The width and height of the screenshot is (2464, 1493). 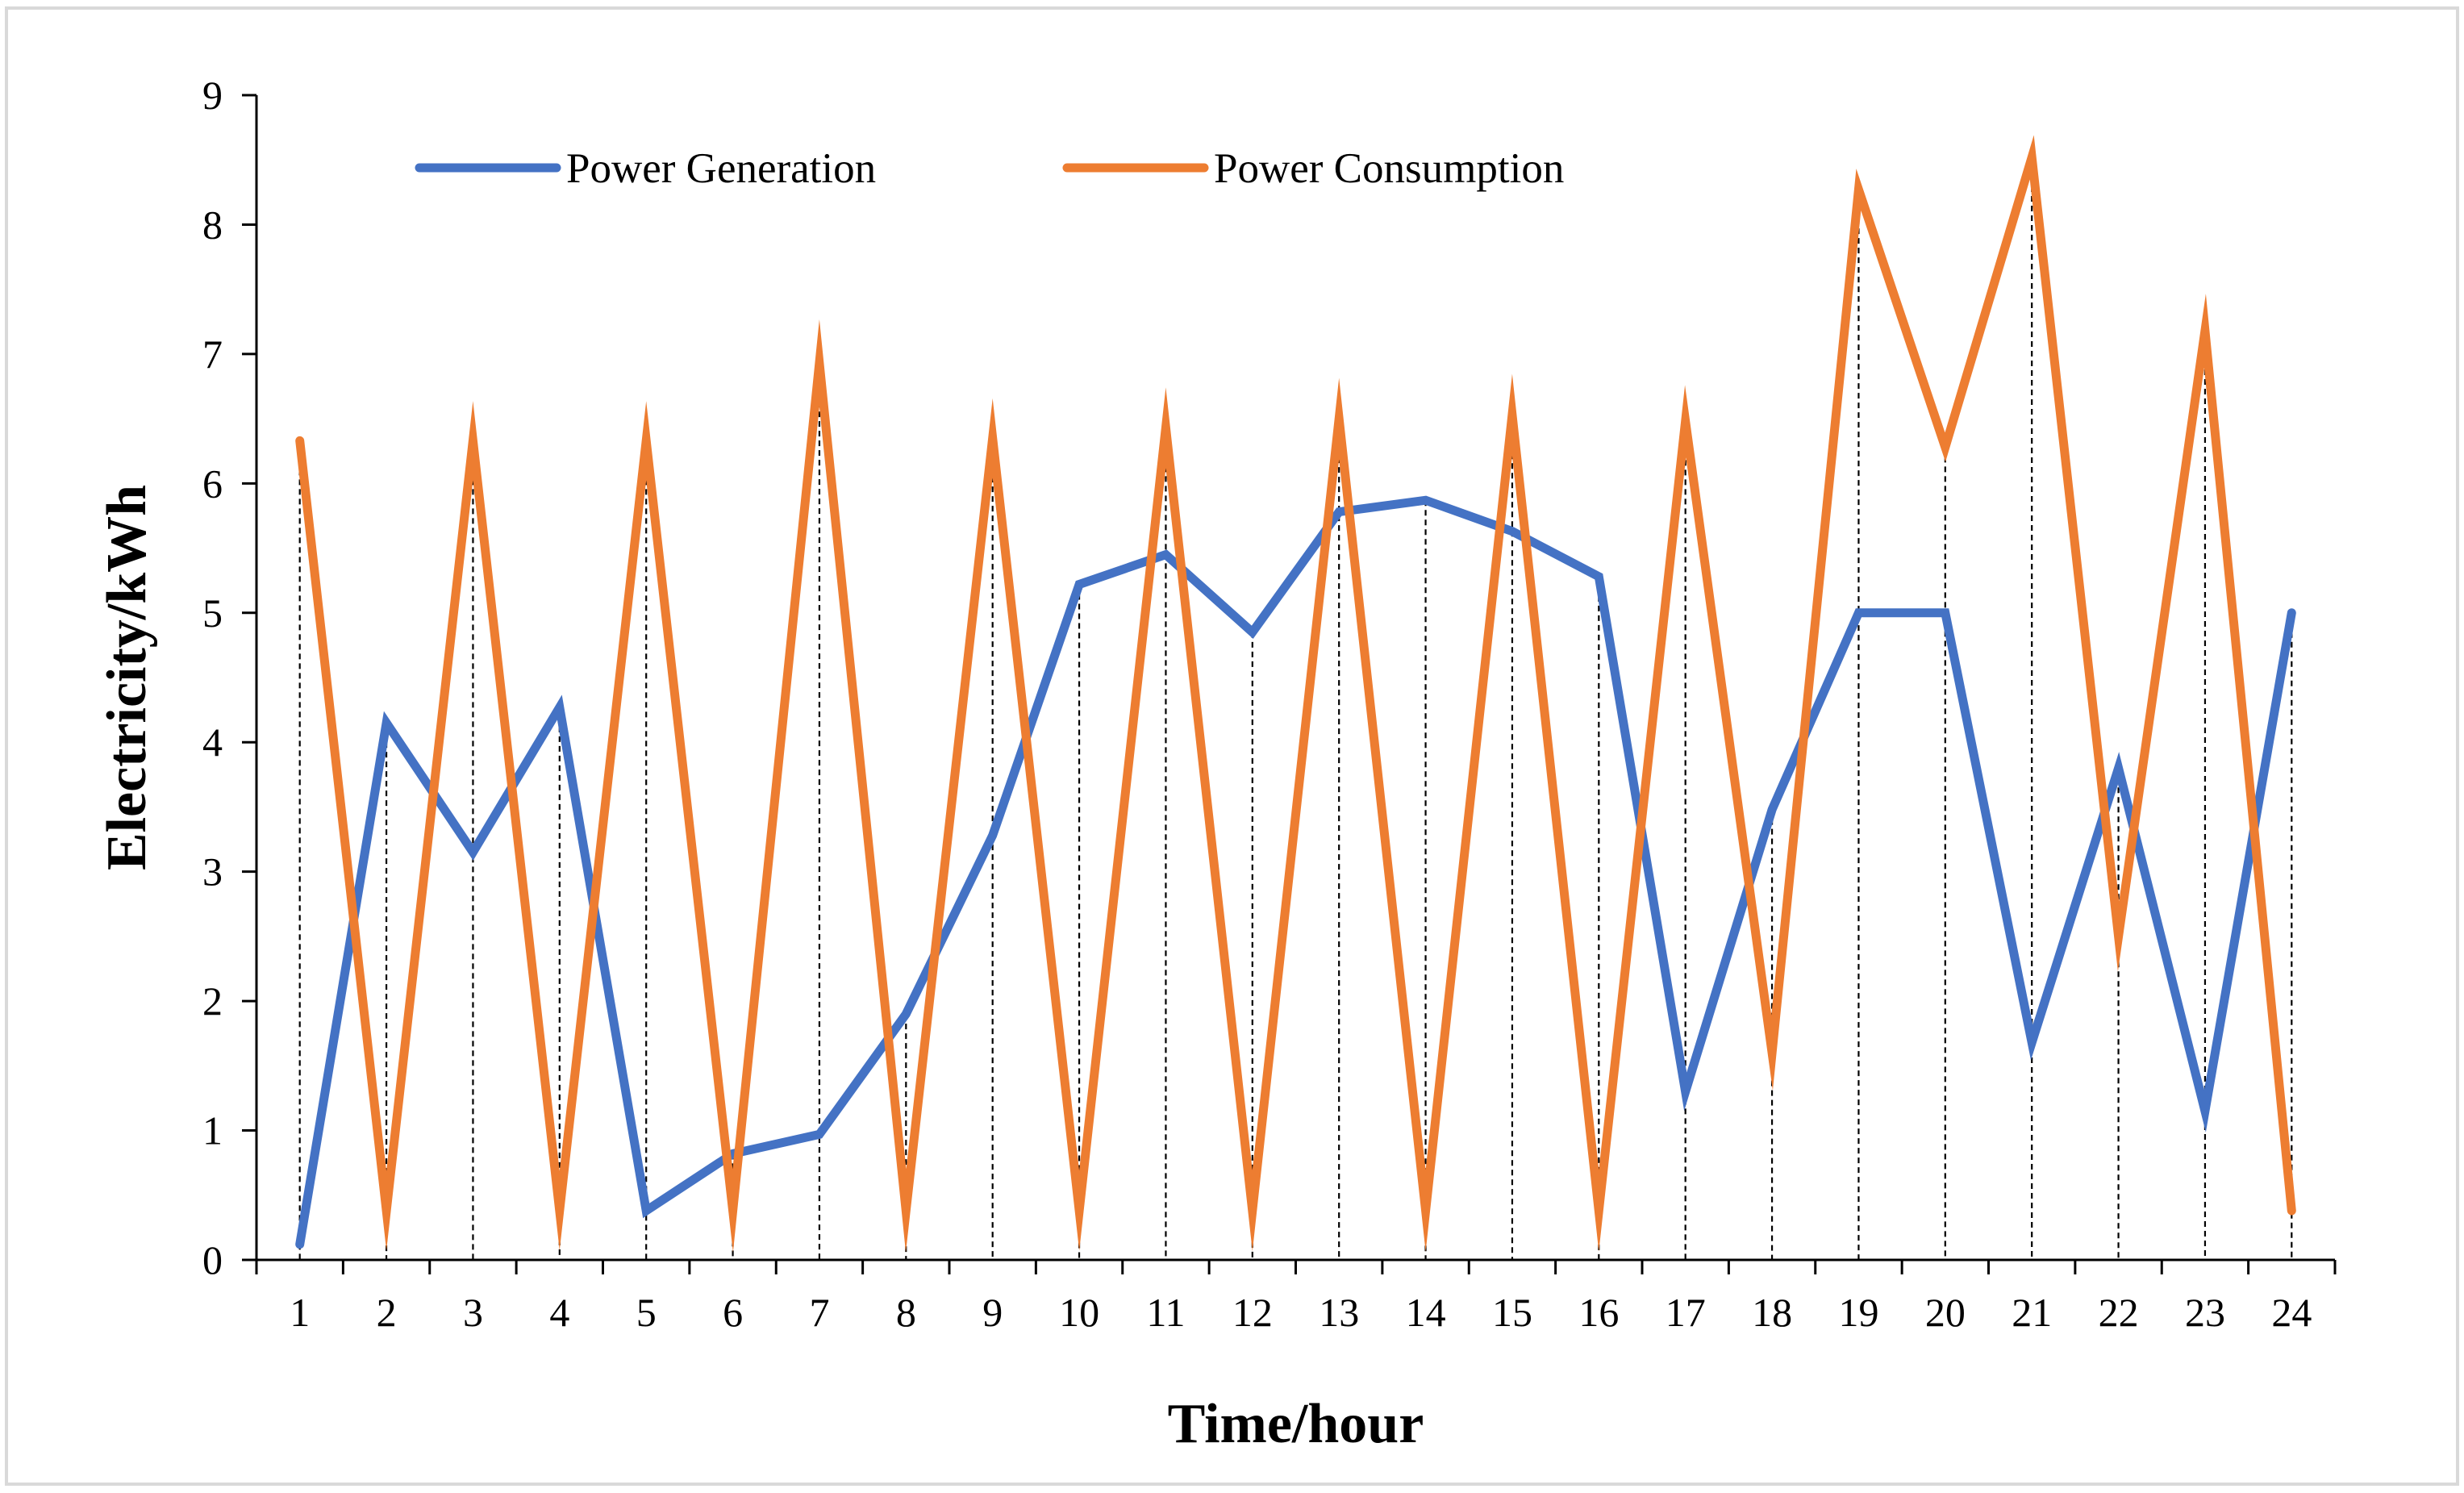 I want to click on y-tick-label: 5, so click(x=212, y=613).